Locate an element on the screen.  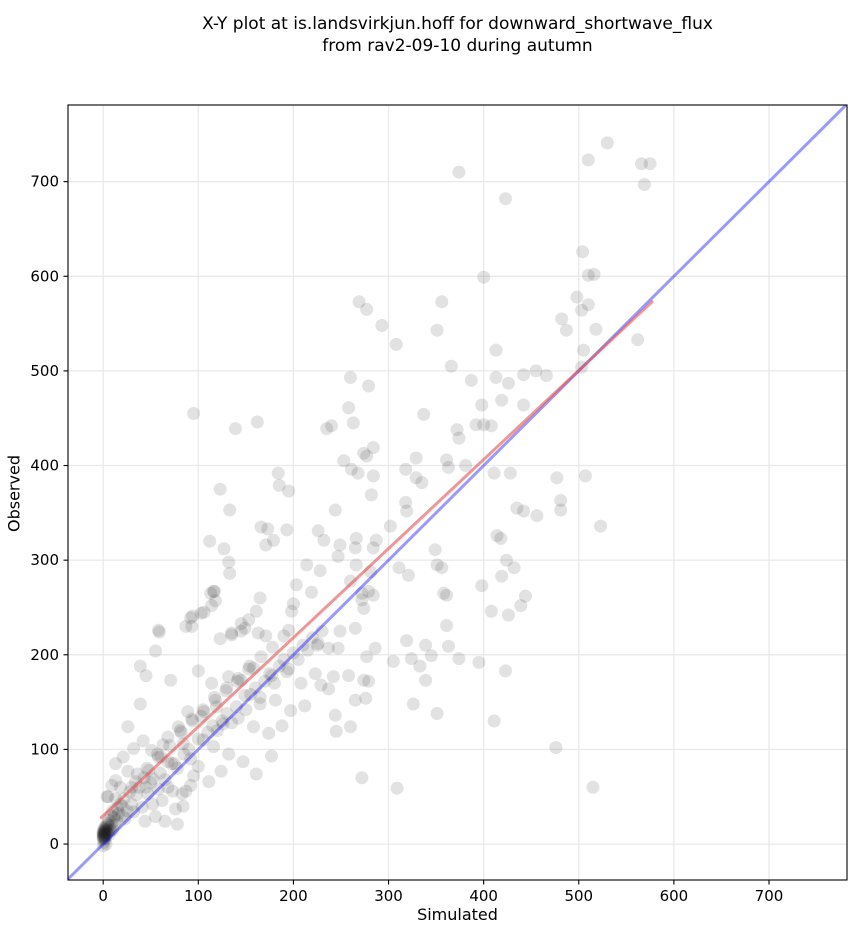
x-tick-label: 200 is located at coordinates (293, 896).